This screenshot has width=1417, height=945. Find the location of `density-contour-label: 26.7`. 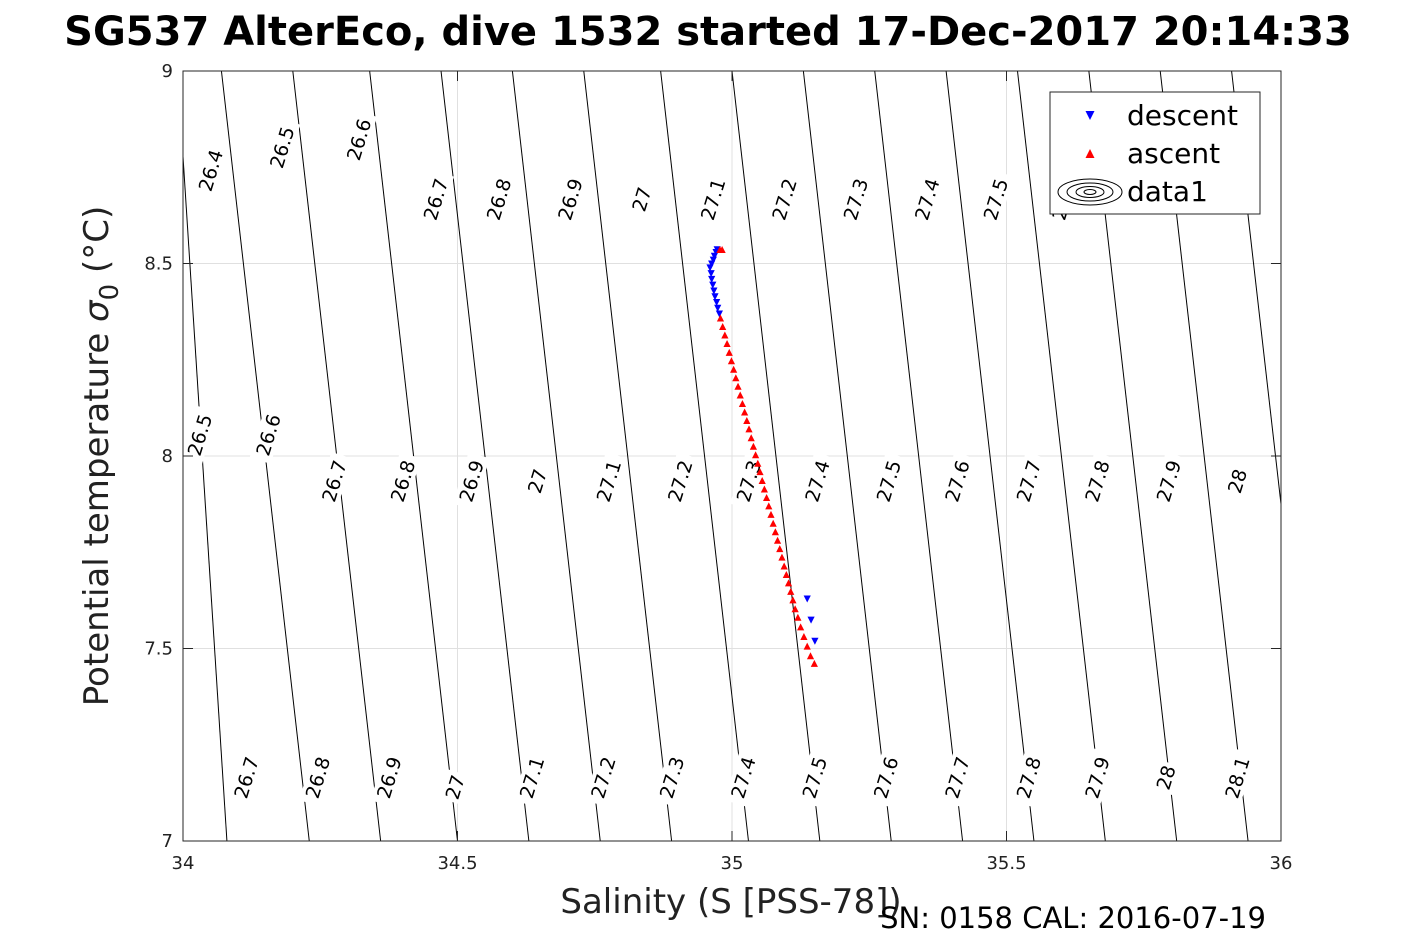

density-contour-label: 26.7 is located at coordinates (246, 777).